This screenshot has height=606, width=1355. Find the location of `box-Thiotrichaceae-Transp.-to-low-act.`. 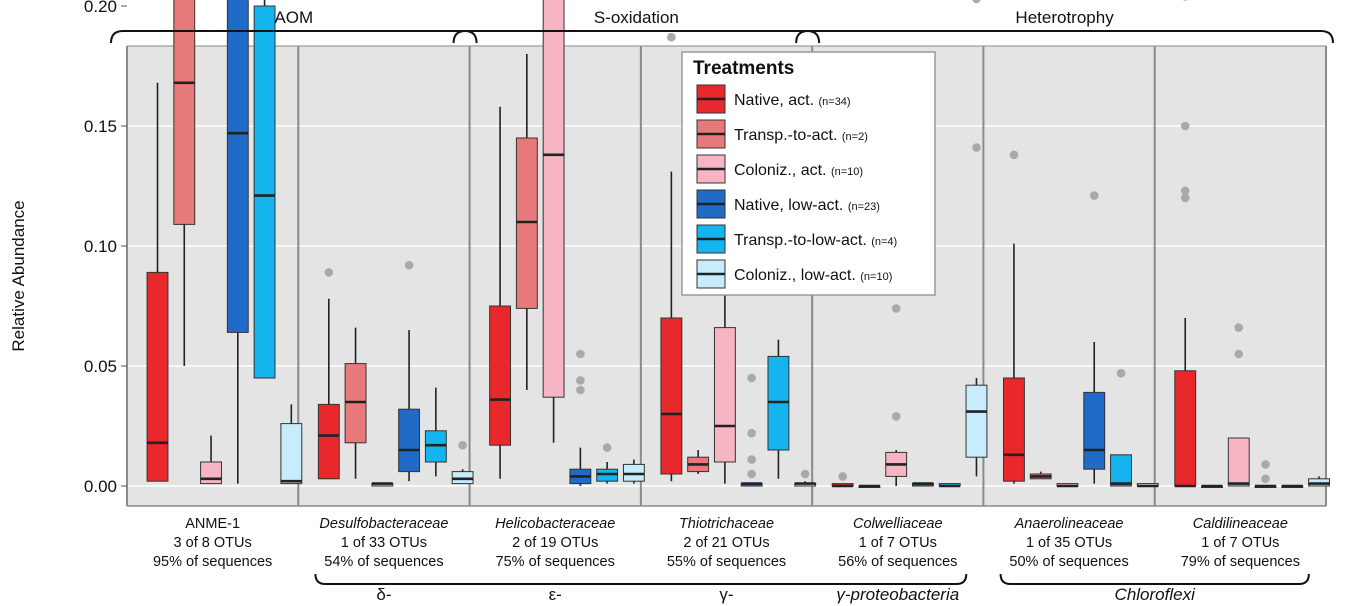

box-Thiotrichaceae-Transp.-to-low-act. is located at coordinates (778, 409).